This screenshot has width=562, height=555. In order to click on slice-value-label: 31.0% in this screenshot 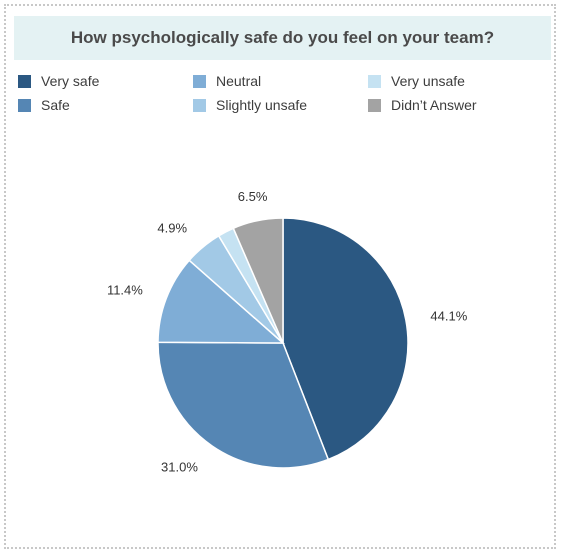, I will do `click(179, 467)`.